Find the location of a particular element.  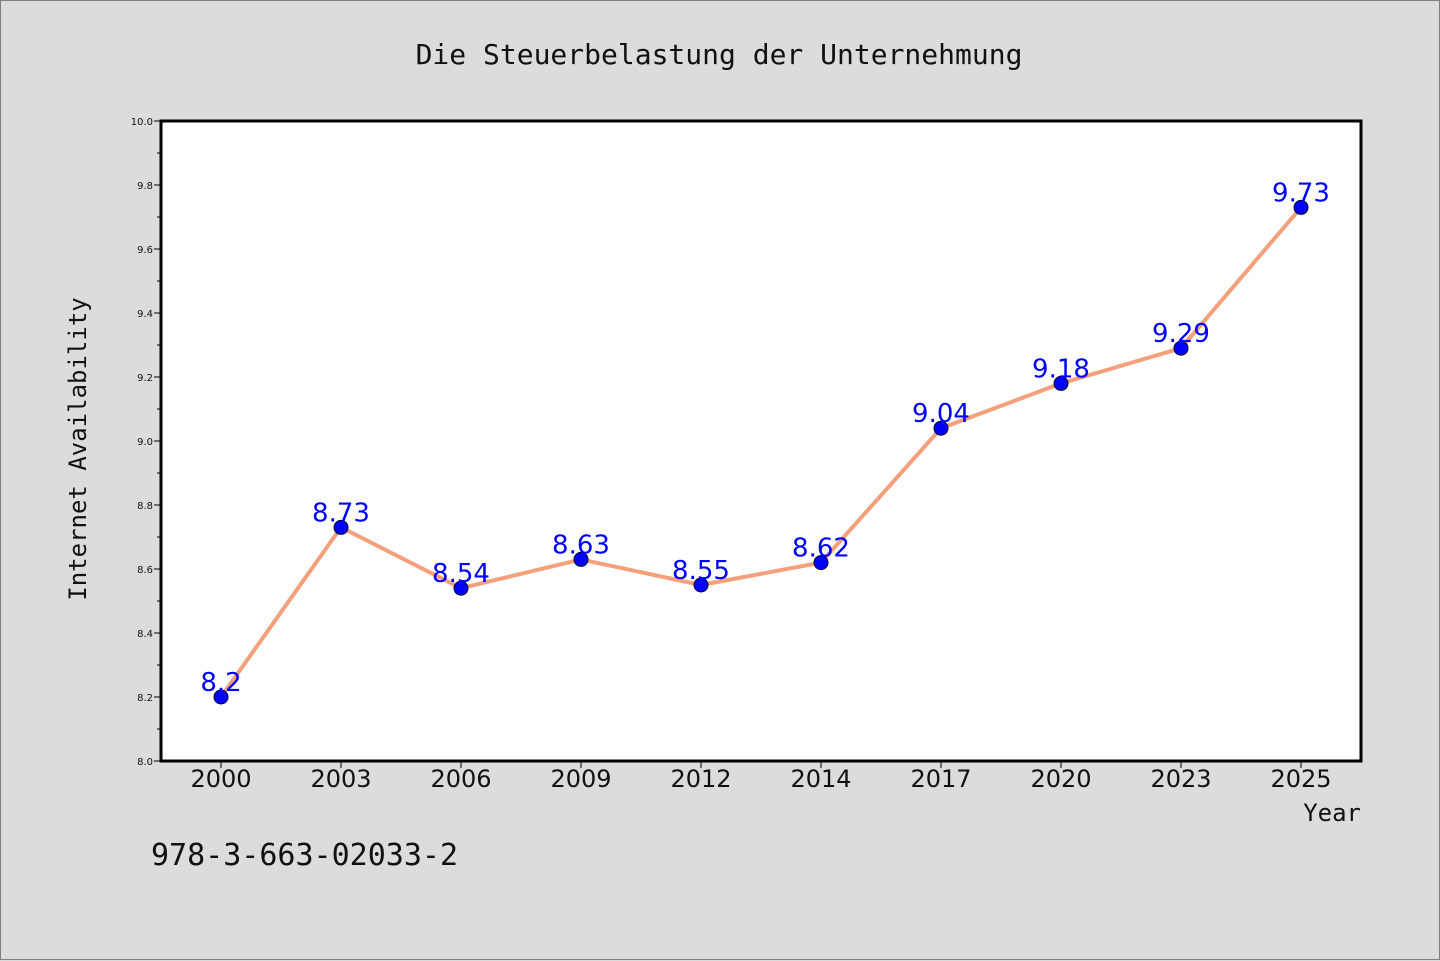

y-tick-label: 8.6 is located at coordinates (145, 570).